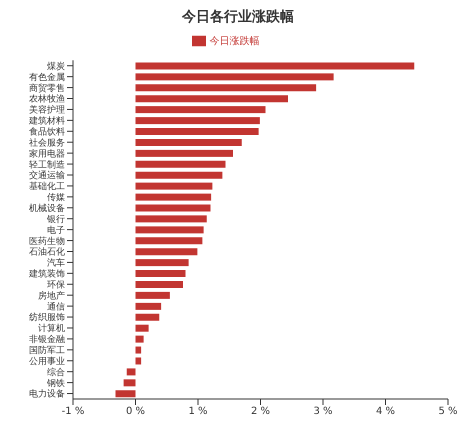  What do you see at coordinates (47, 164) in the screenshot?
I see `y-tick-label: 轻工制造` at bounding box center [47, 164].